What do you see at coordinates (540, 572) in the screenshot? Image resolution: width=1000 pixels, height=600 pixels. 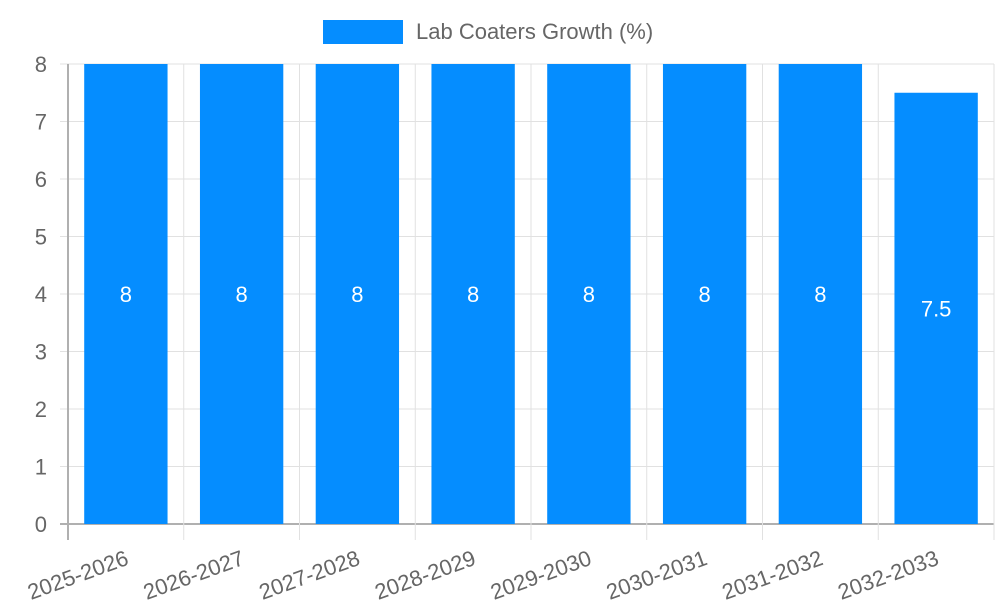 I see `x-tick-label: 2029-2030` at bounding box center [540, 572].